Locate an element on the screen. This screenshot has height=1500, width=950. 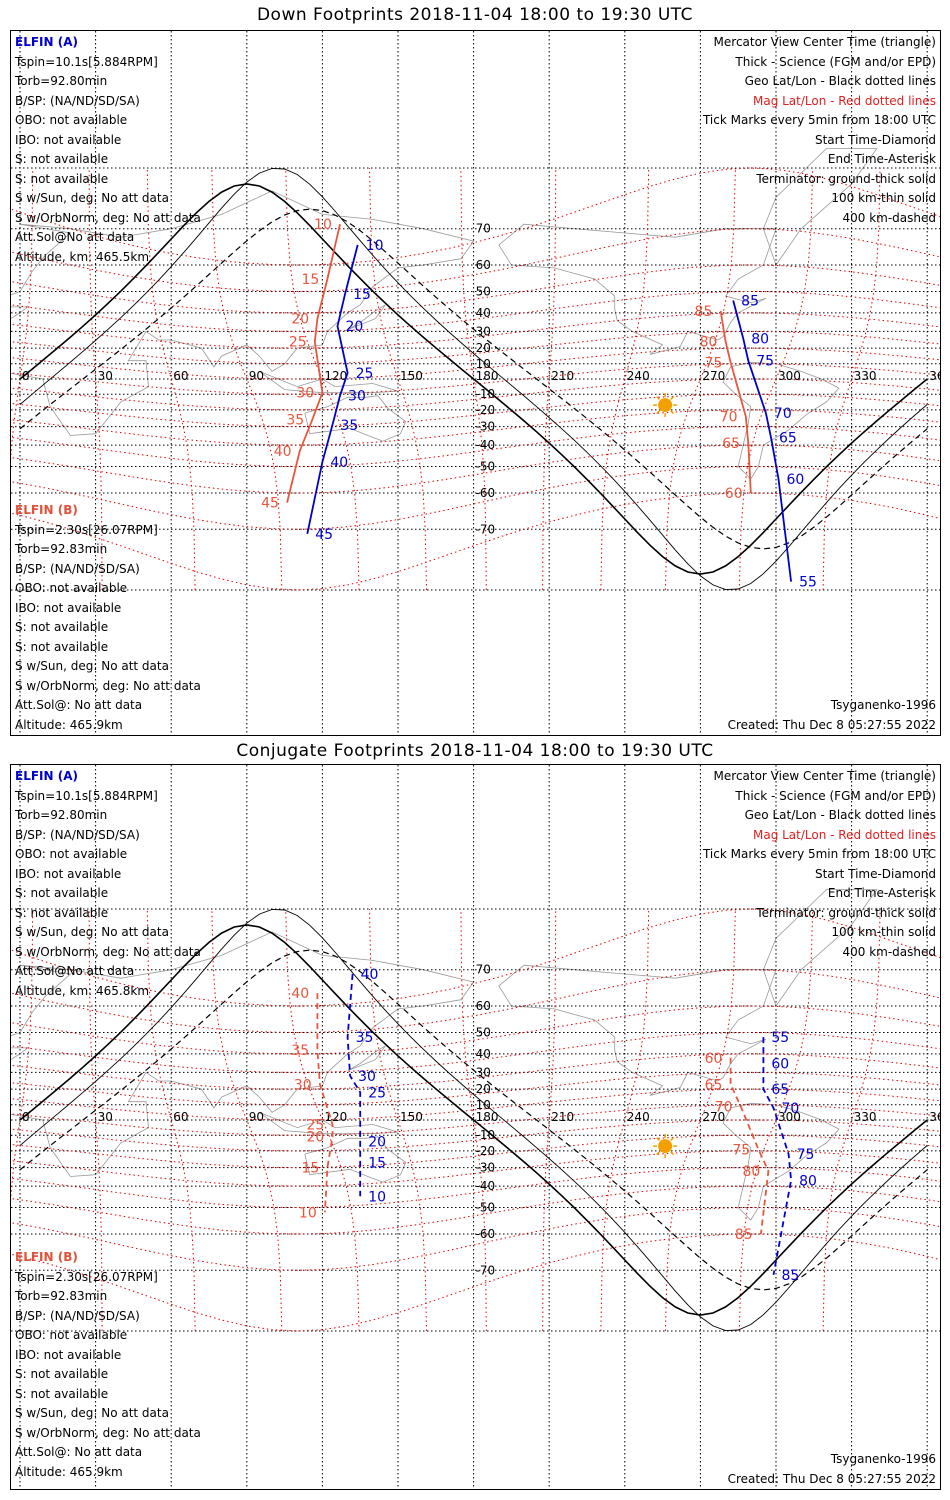
elfin-b-tick-label: 60 is located at coordinates (734, 494).